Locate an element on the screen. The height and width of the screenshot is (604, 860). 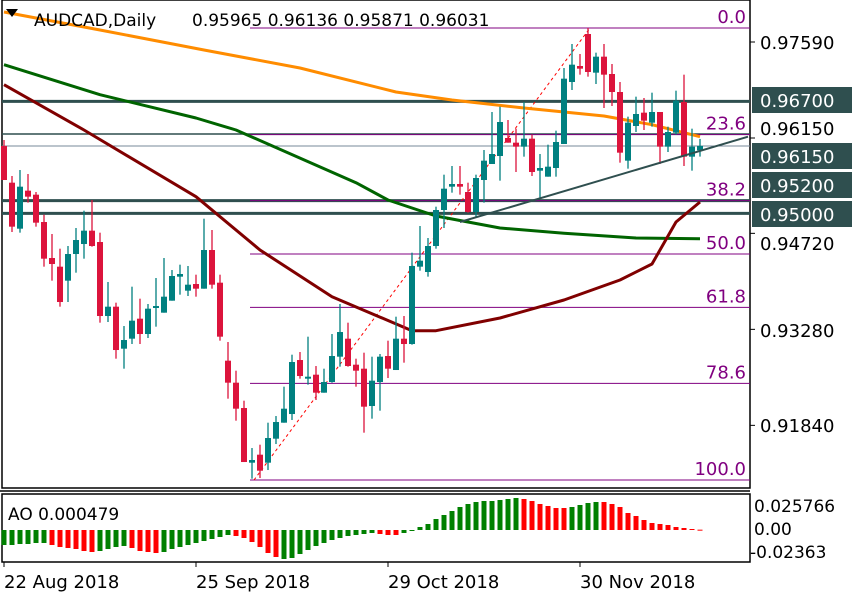
price-label: 0.96700 is located at coordinates (797, 101).